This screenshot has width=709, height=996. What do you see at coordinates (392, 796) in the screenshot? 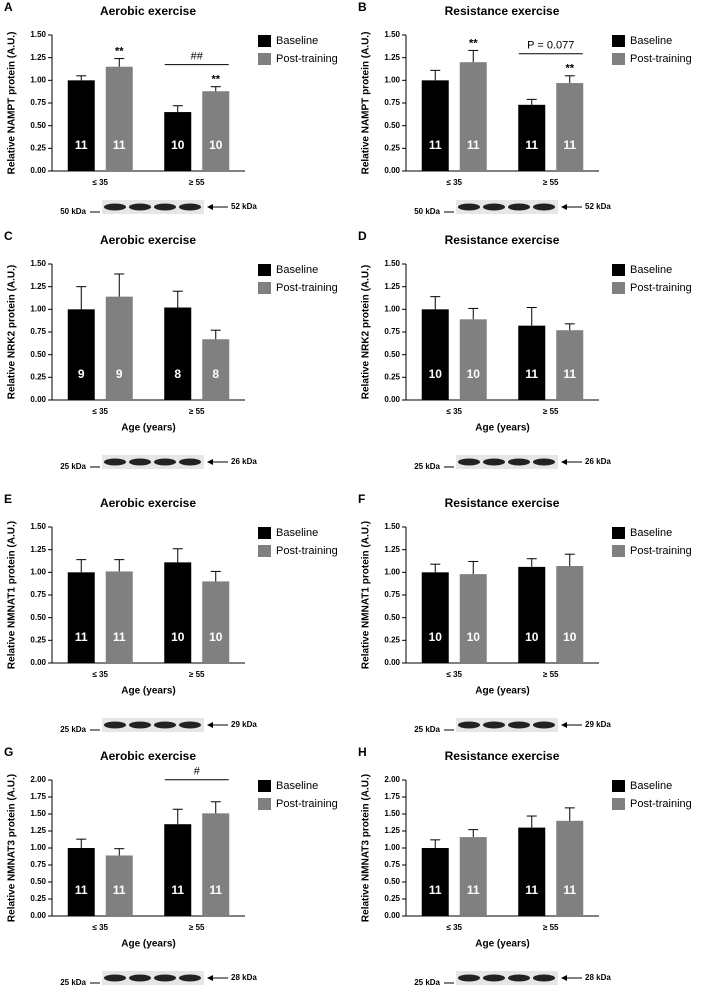
I see `y-tick-label: 1.75` at bounding box center [392, 796].